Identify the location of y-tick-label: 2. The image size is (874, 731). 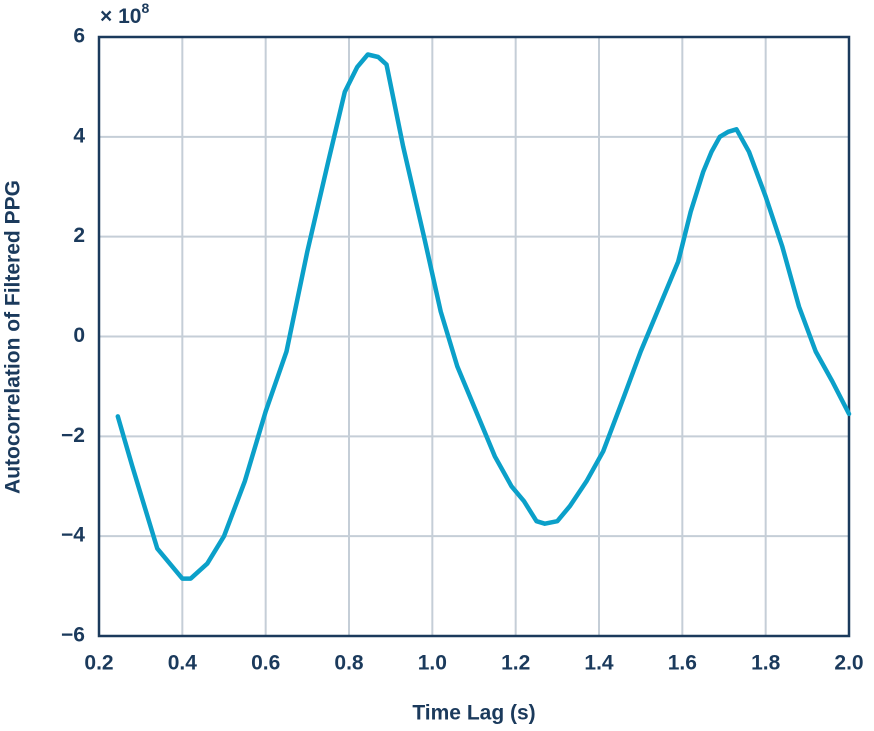
(79, 235).